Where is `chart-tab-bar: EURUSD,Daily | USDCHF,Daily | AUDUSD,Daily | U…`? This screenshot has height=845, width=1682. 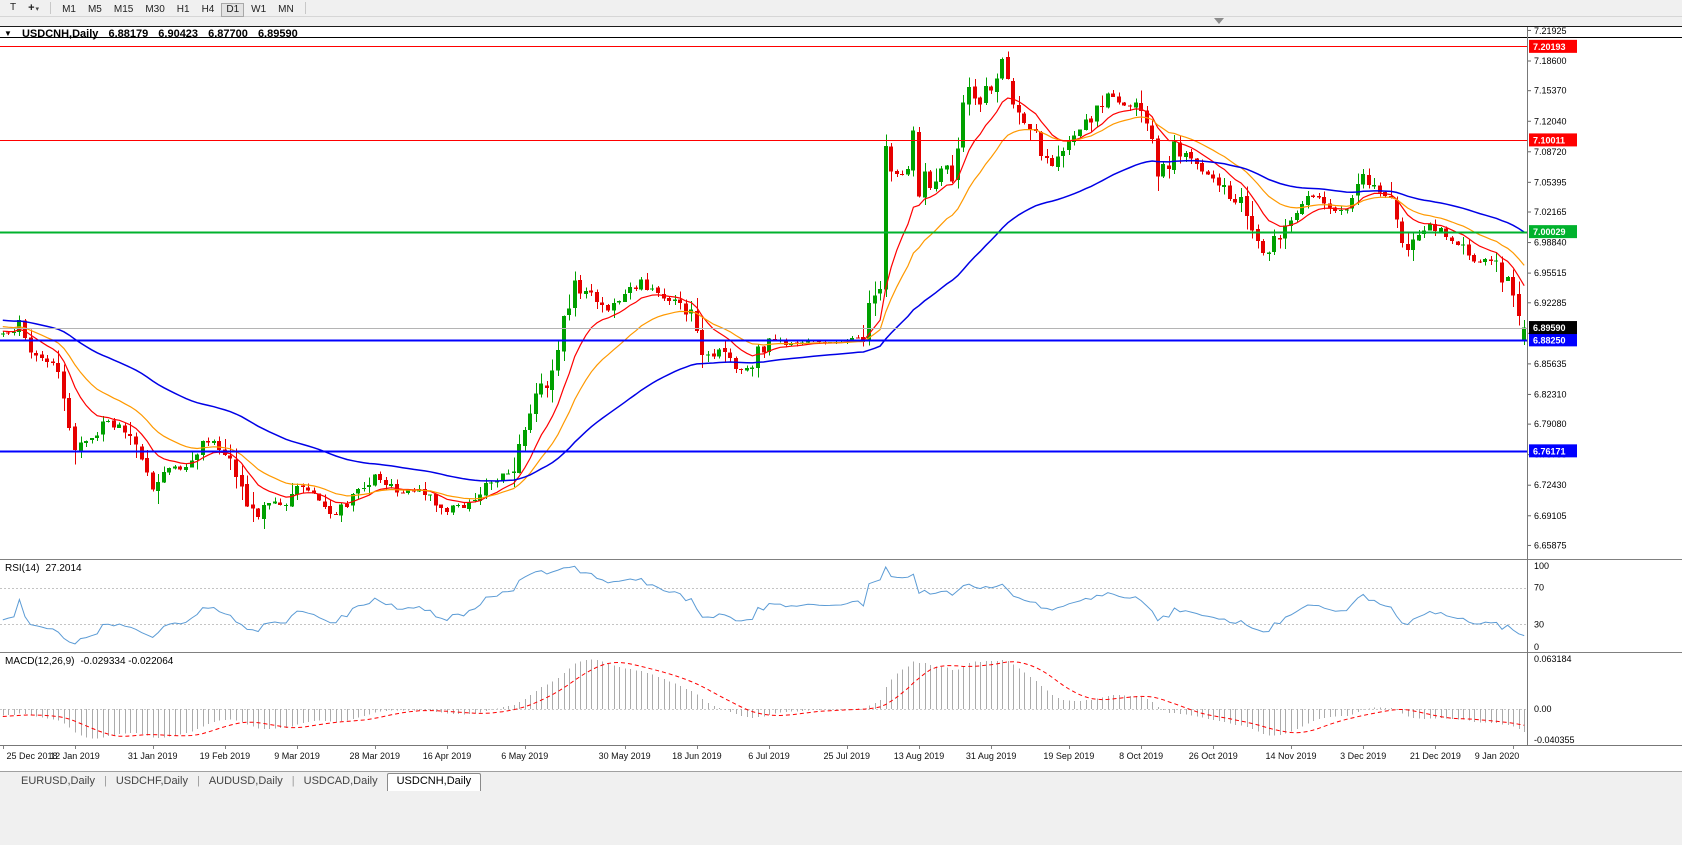 chart-tab-bar: EURUSD,Daily | USDCHF,Daily | AUDUSD,Daily | U… is located at coordinates (841, 781).